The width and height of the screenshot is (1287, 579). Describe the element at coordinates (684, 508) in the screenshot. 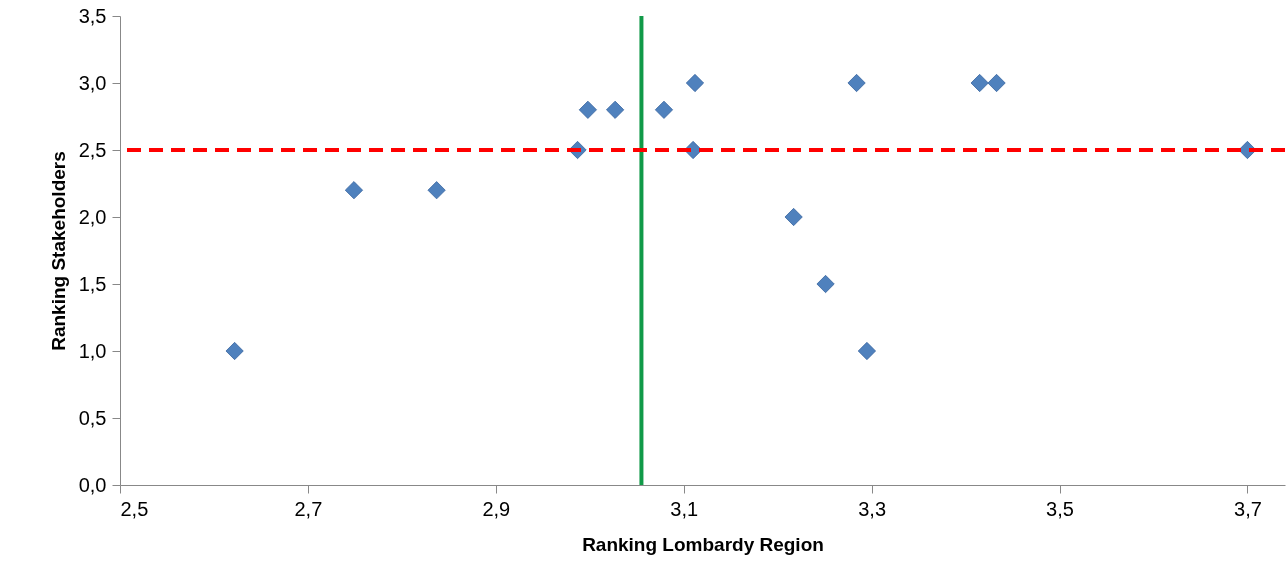

I see `x-tick-label: 3,1` at that location.